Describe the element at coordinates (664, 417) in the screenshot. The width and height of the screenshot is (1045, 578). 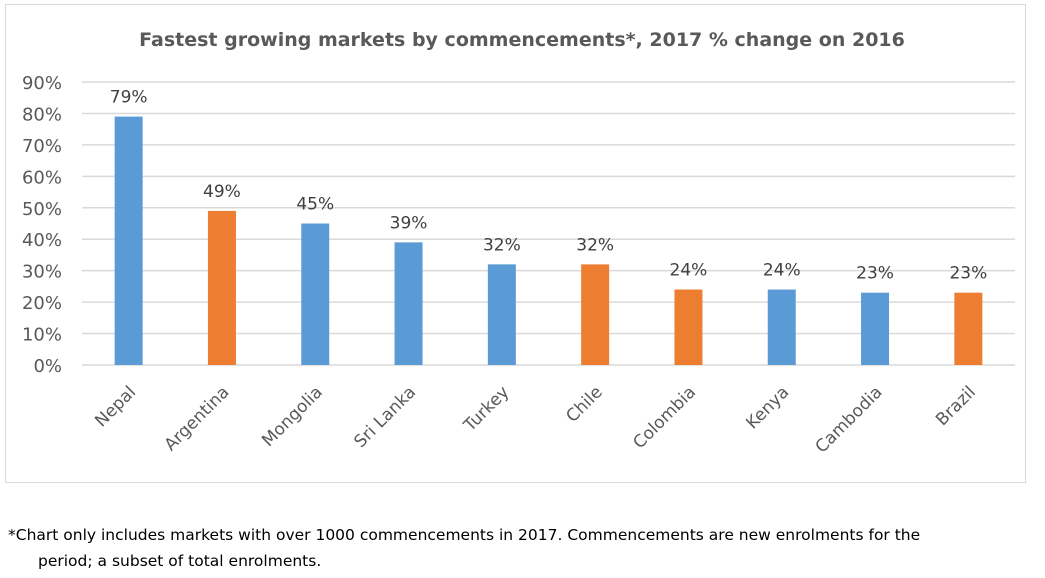
I see `x-tick-label: Colombia` at that location.